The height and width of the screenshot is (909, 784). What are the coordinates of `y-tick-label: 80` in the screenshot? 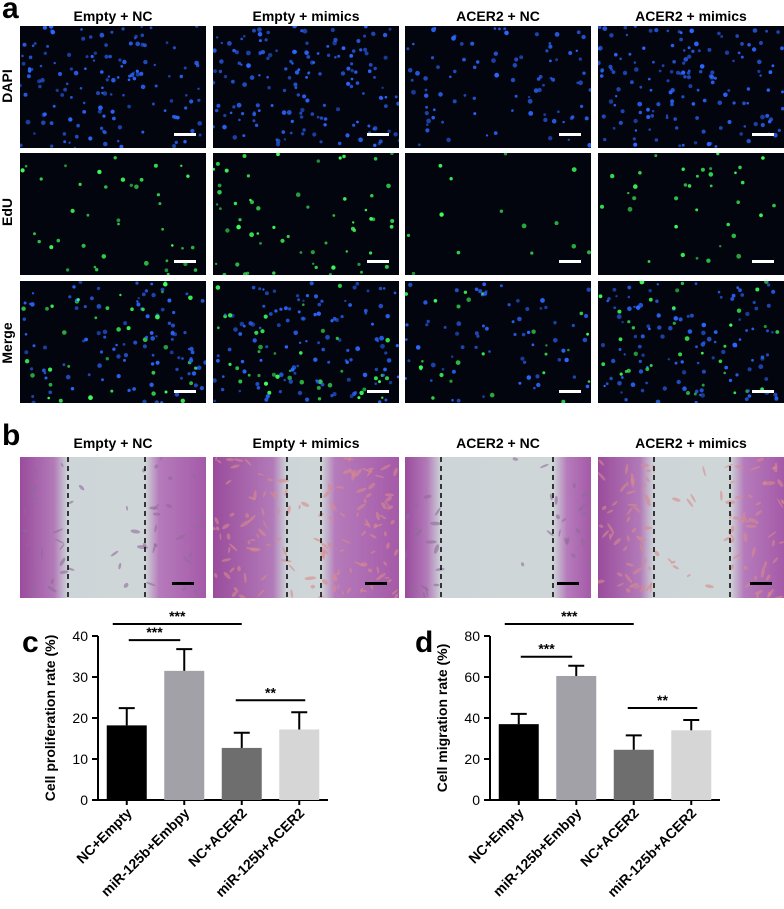 It's located at (472, 636).